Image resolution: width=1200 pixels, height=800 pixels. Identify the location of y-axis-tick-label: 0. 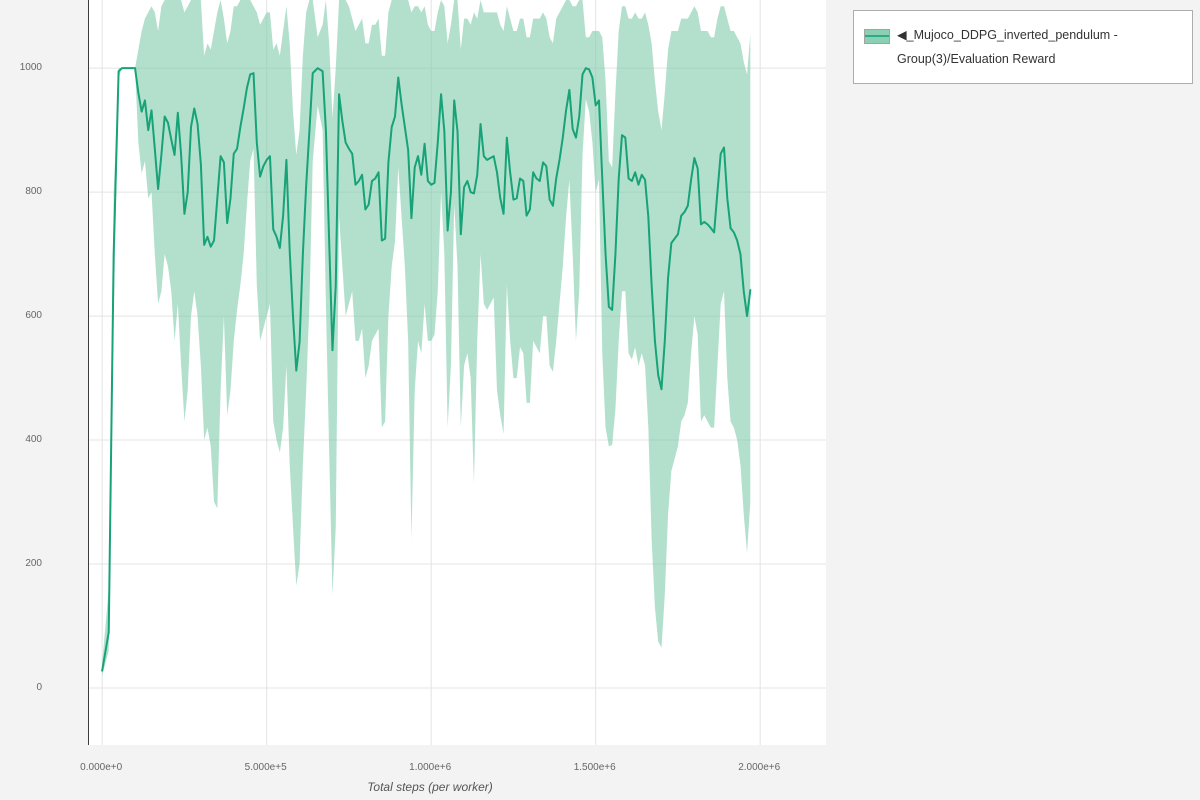
(39, 687).